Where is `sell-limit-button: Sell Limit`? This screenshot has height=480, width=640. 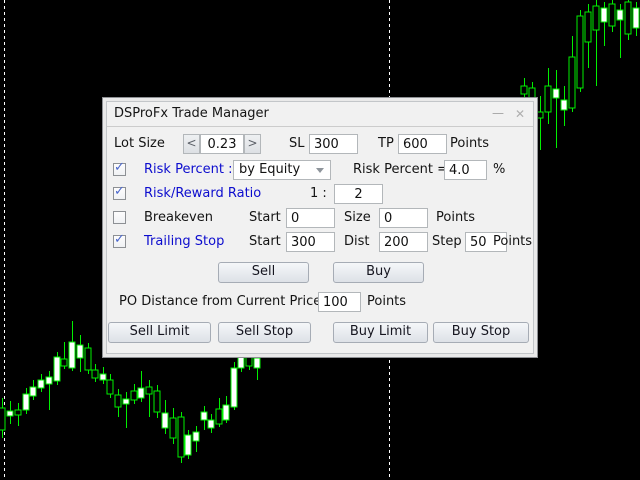 sell-limit-button: Sell Limit is located at coordinates (159, 332).